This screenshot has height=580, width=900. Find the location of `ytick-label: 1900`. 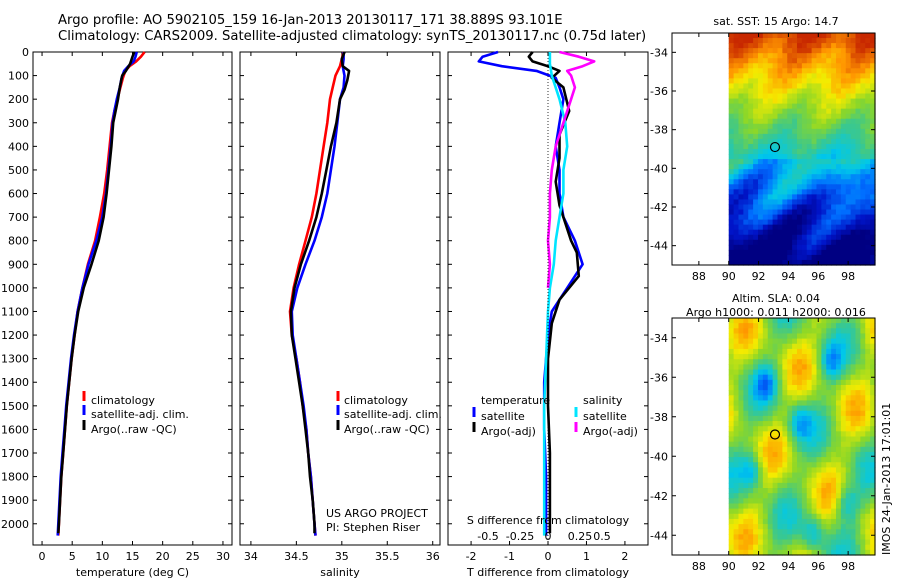

ytick-label: 1900 is located at coordinates (15, 500).